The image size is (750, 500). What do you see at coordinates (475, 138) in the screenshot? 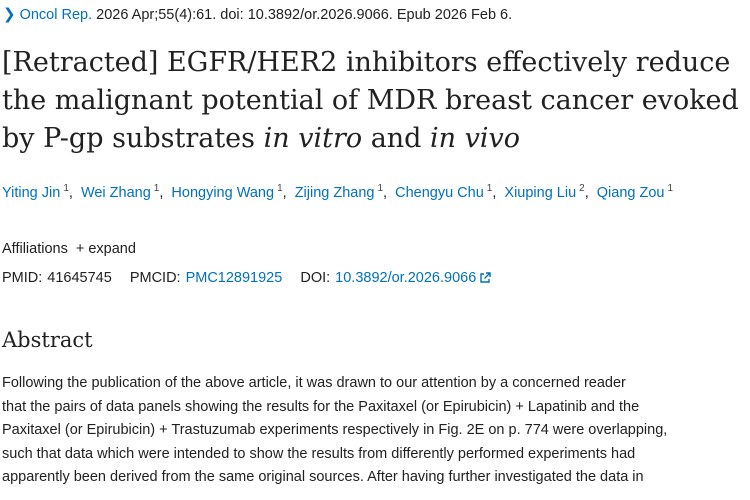
I see `title-italic-in-vivo: in vivo` at bounding box center [475, 138].